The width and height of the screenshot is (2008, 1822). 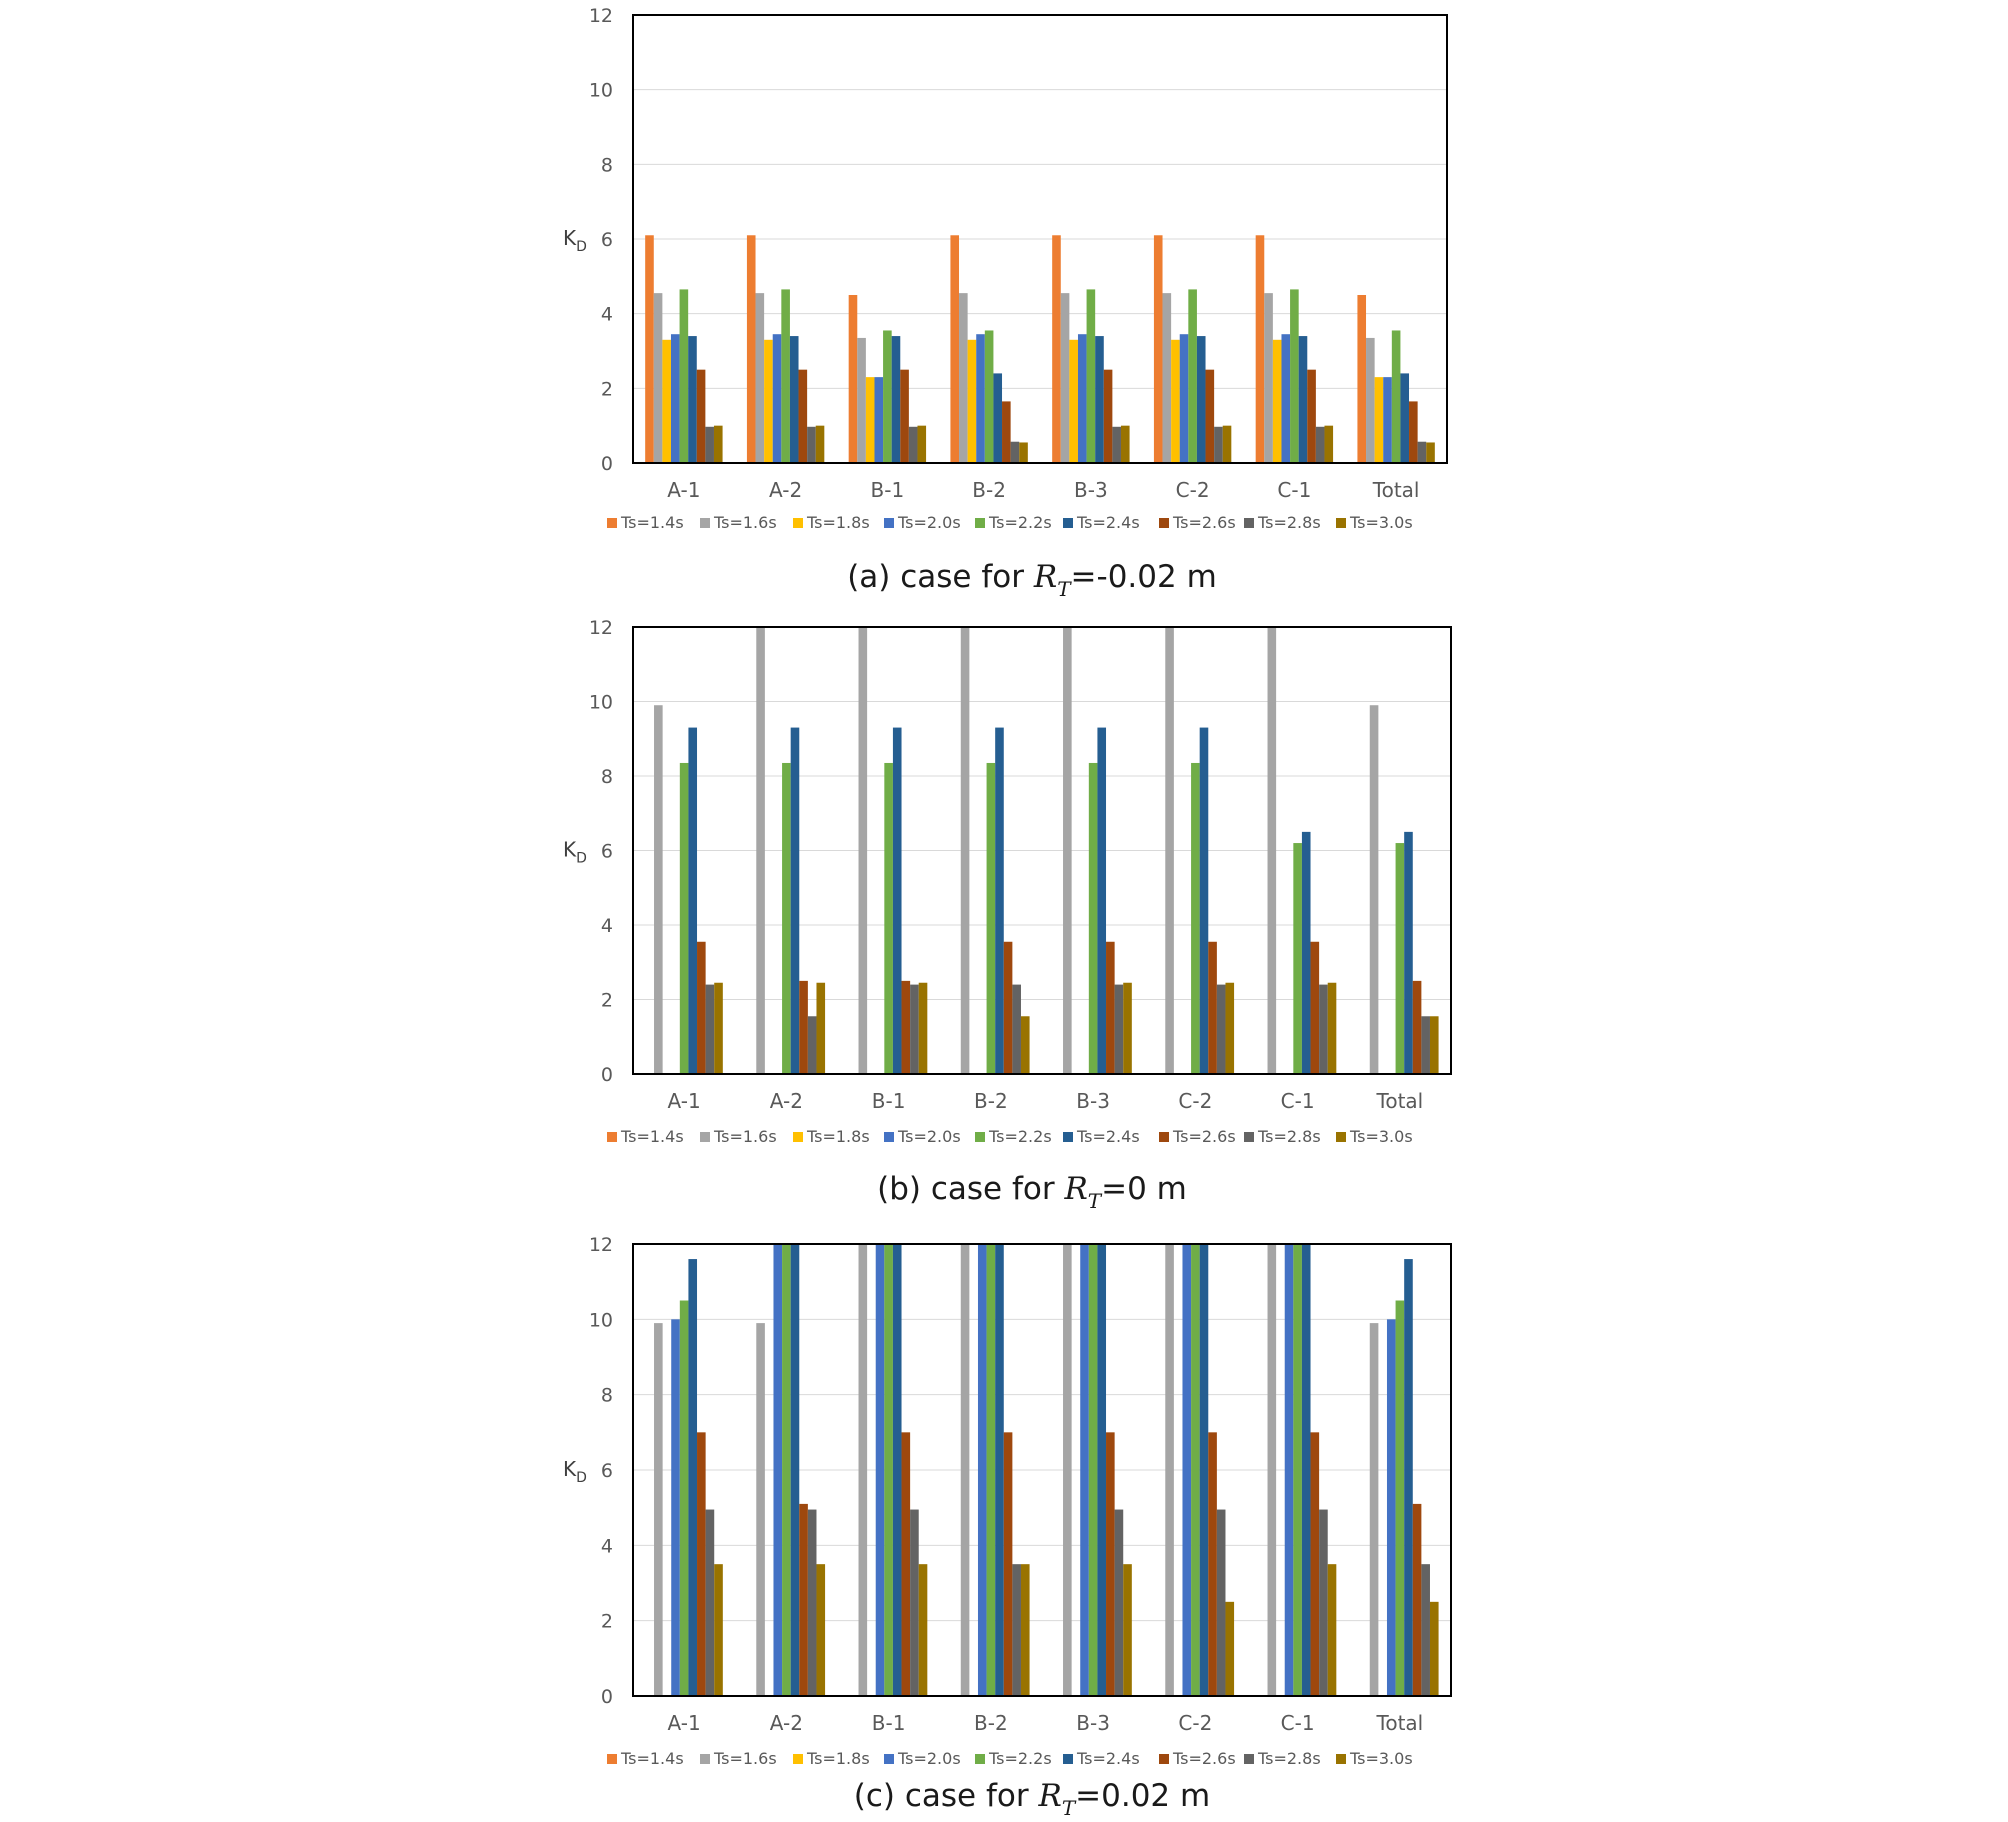 I want to click on y-tick-label: 8, so click(x=607, y=1396).